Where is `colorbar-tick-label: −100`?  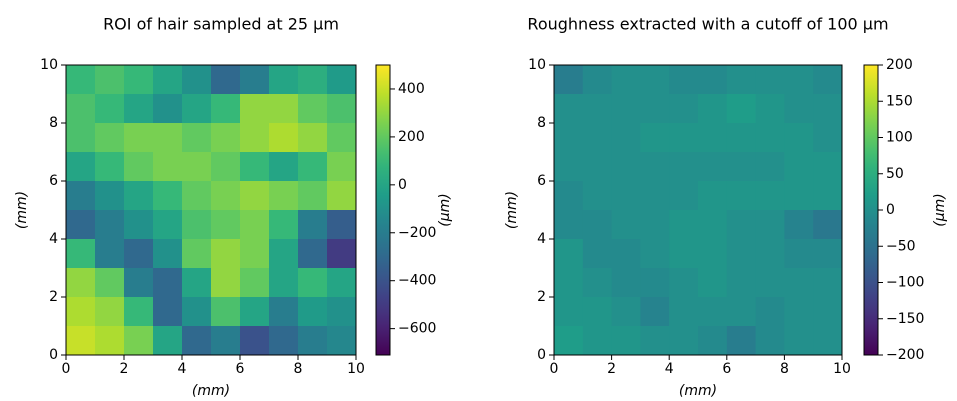
colorbar-tick-label: −100 is located at coordinates (905, 283).